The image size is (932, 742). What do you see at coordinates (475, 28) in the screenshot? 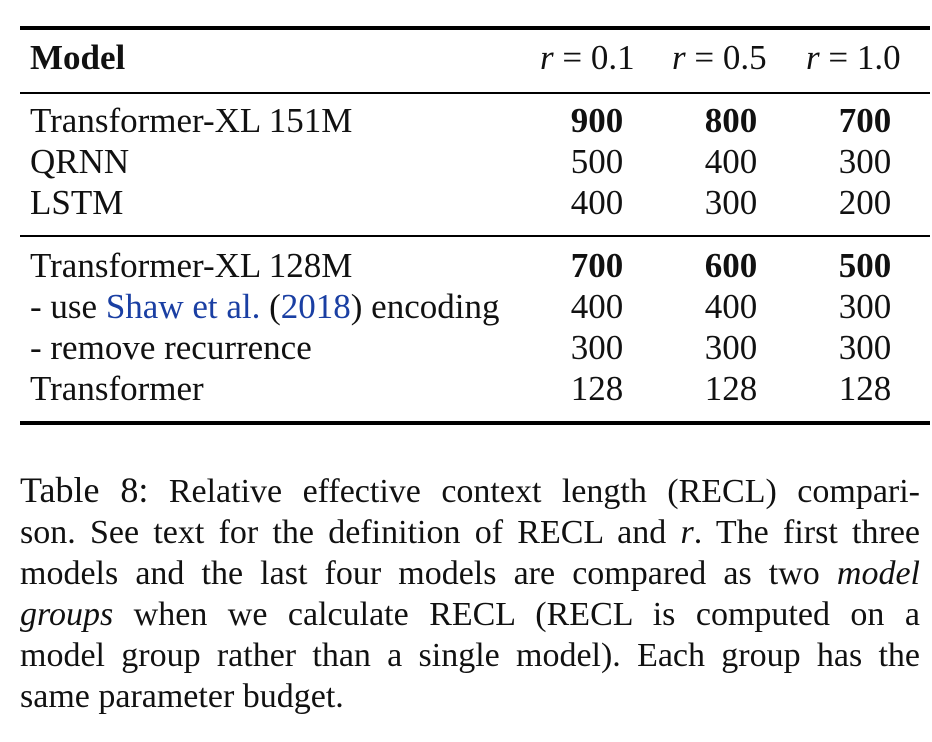
I see `table-top-rule` at bounding box center [475, 28].